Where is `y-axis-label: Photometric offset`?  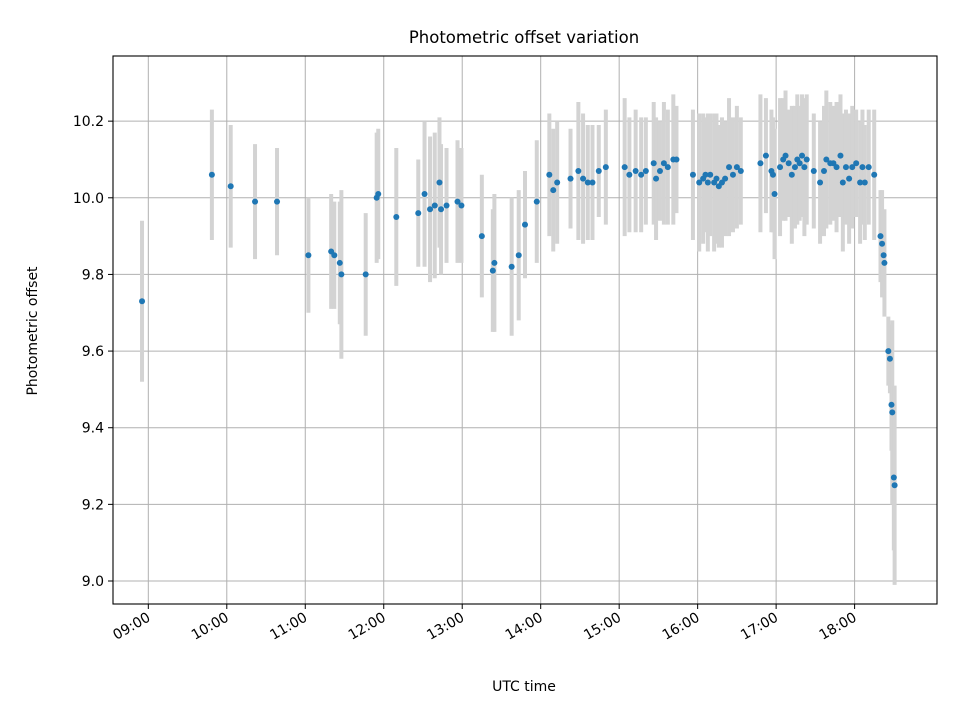 y-axis-label: Photometric offset is located at coordinates (33, 331).